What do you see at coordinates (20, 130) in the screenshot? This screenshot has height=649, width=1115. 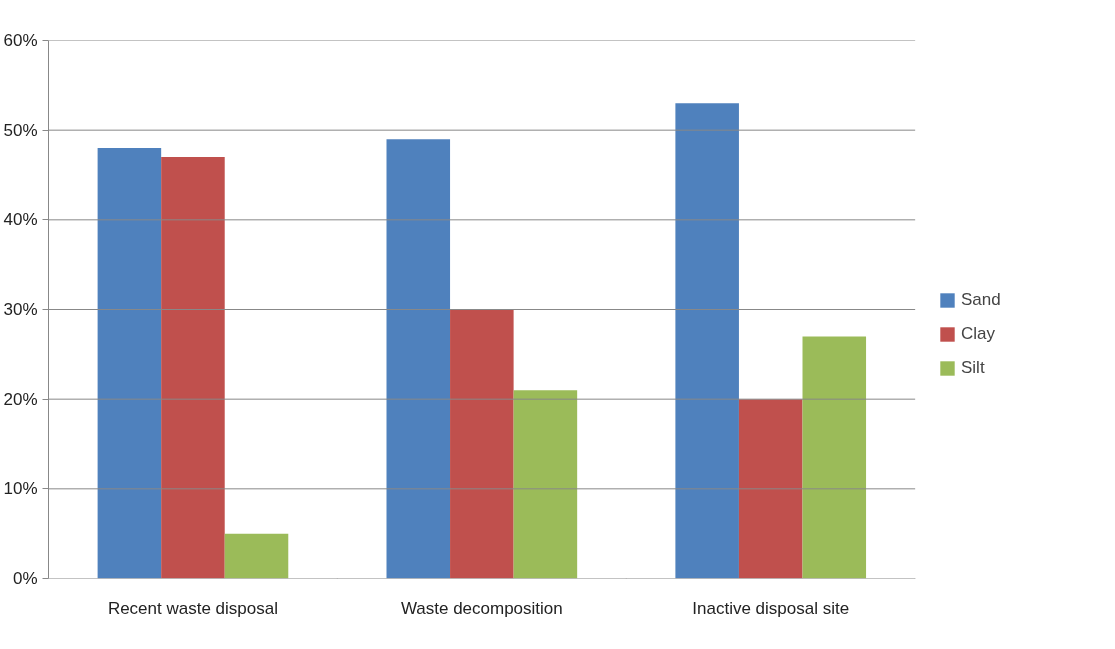 I see `y-tick-label: 50%` at bounding box center [20, 130].